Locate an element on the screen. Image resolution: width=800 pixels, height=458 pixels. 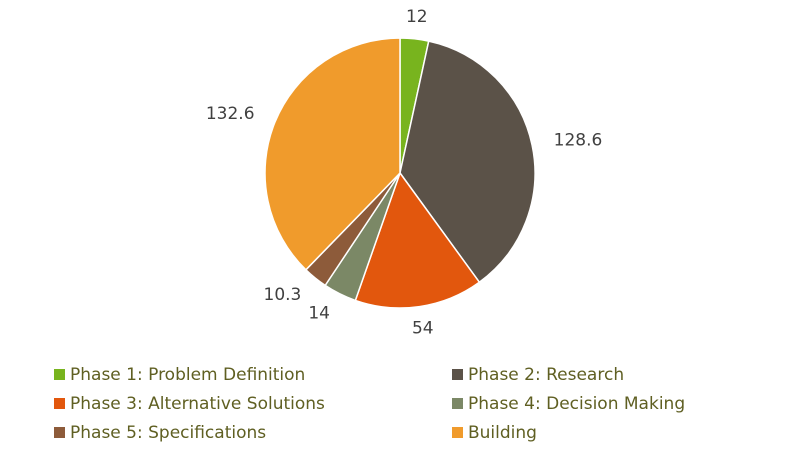
data-label: 10.3 is located at coordinates (283, 295).